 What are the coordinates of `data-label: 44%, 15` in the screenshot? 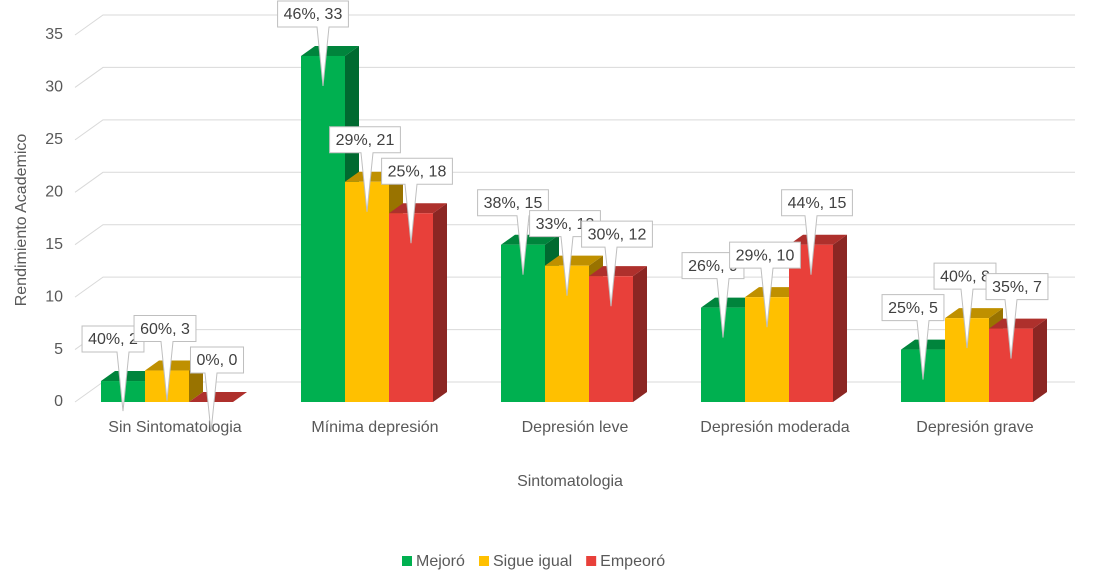 It's located at (817, 232).